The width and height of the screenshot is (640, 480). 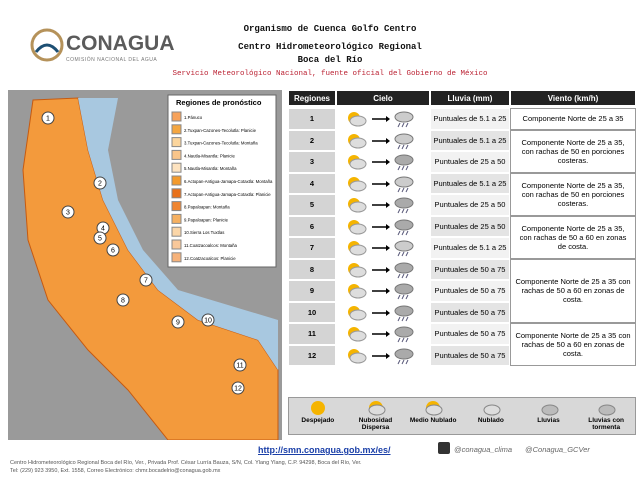 I want to click on legend-label: 3.Tuxpan-Cazones-Tecolutla: Montaña, so click(x=221, y=143).